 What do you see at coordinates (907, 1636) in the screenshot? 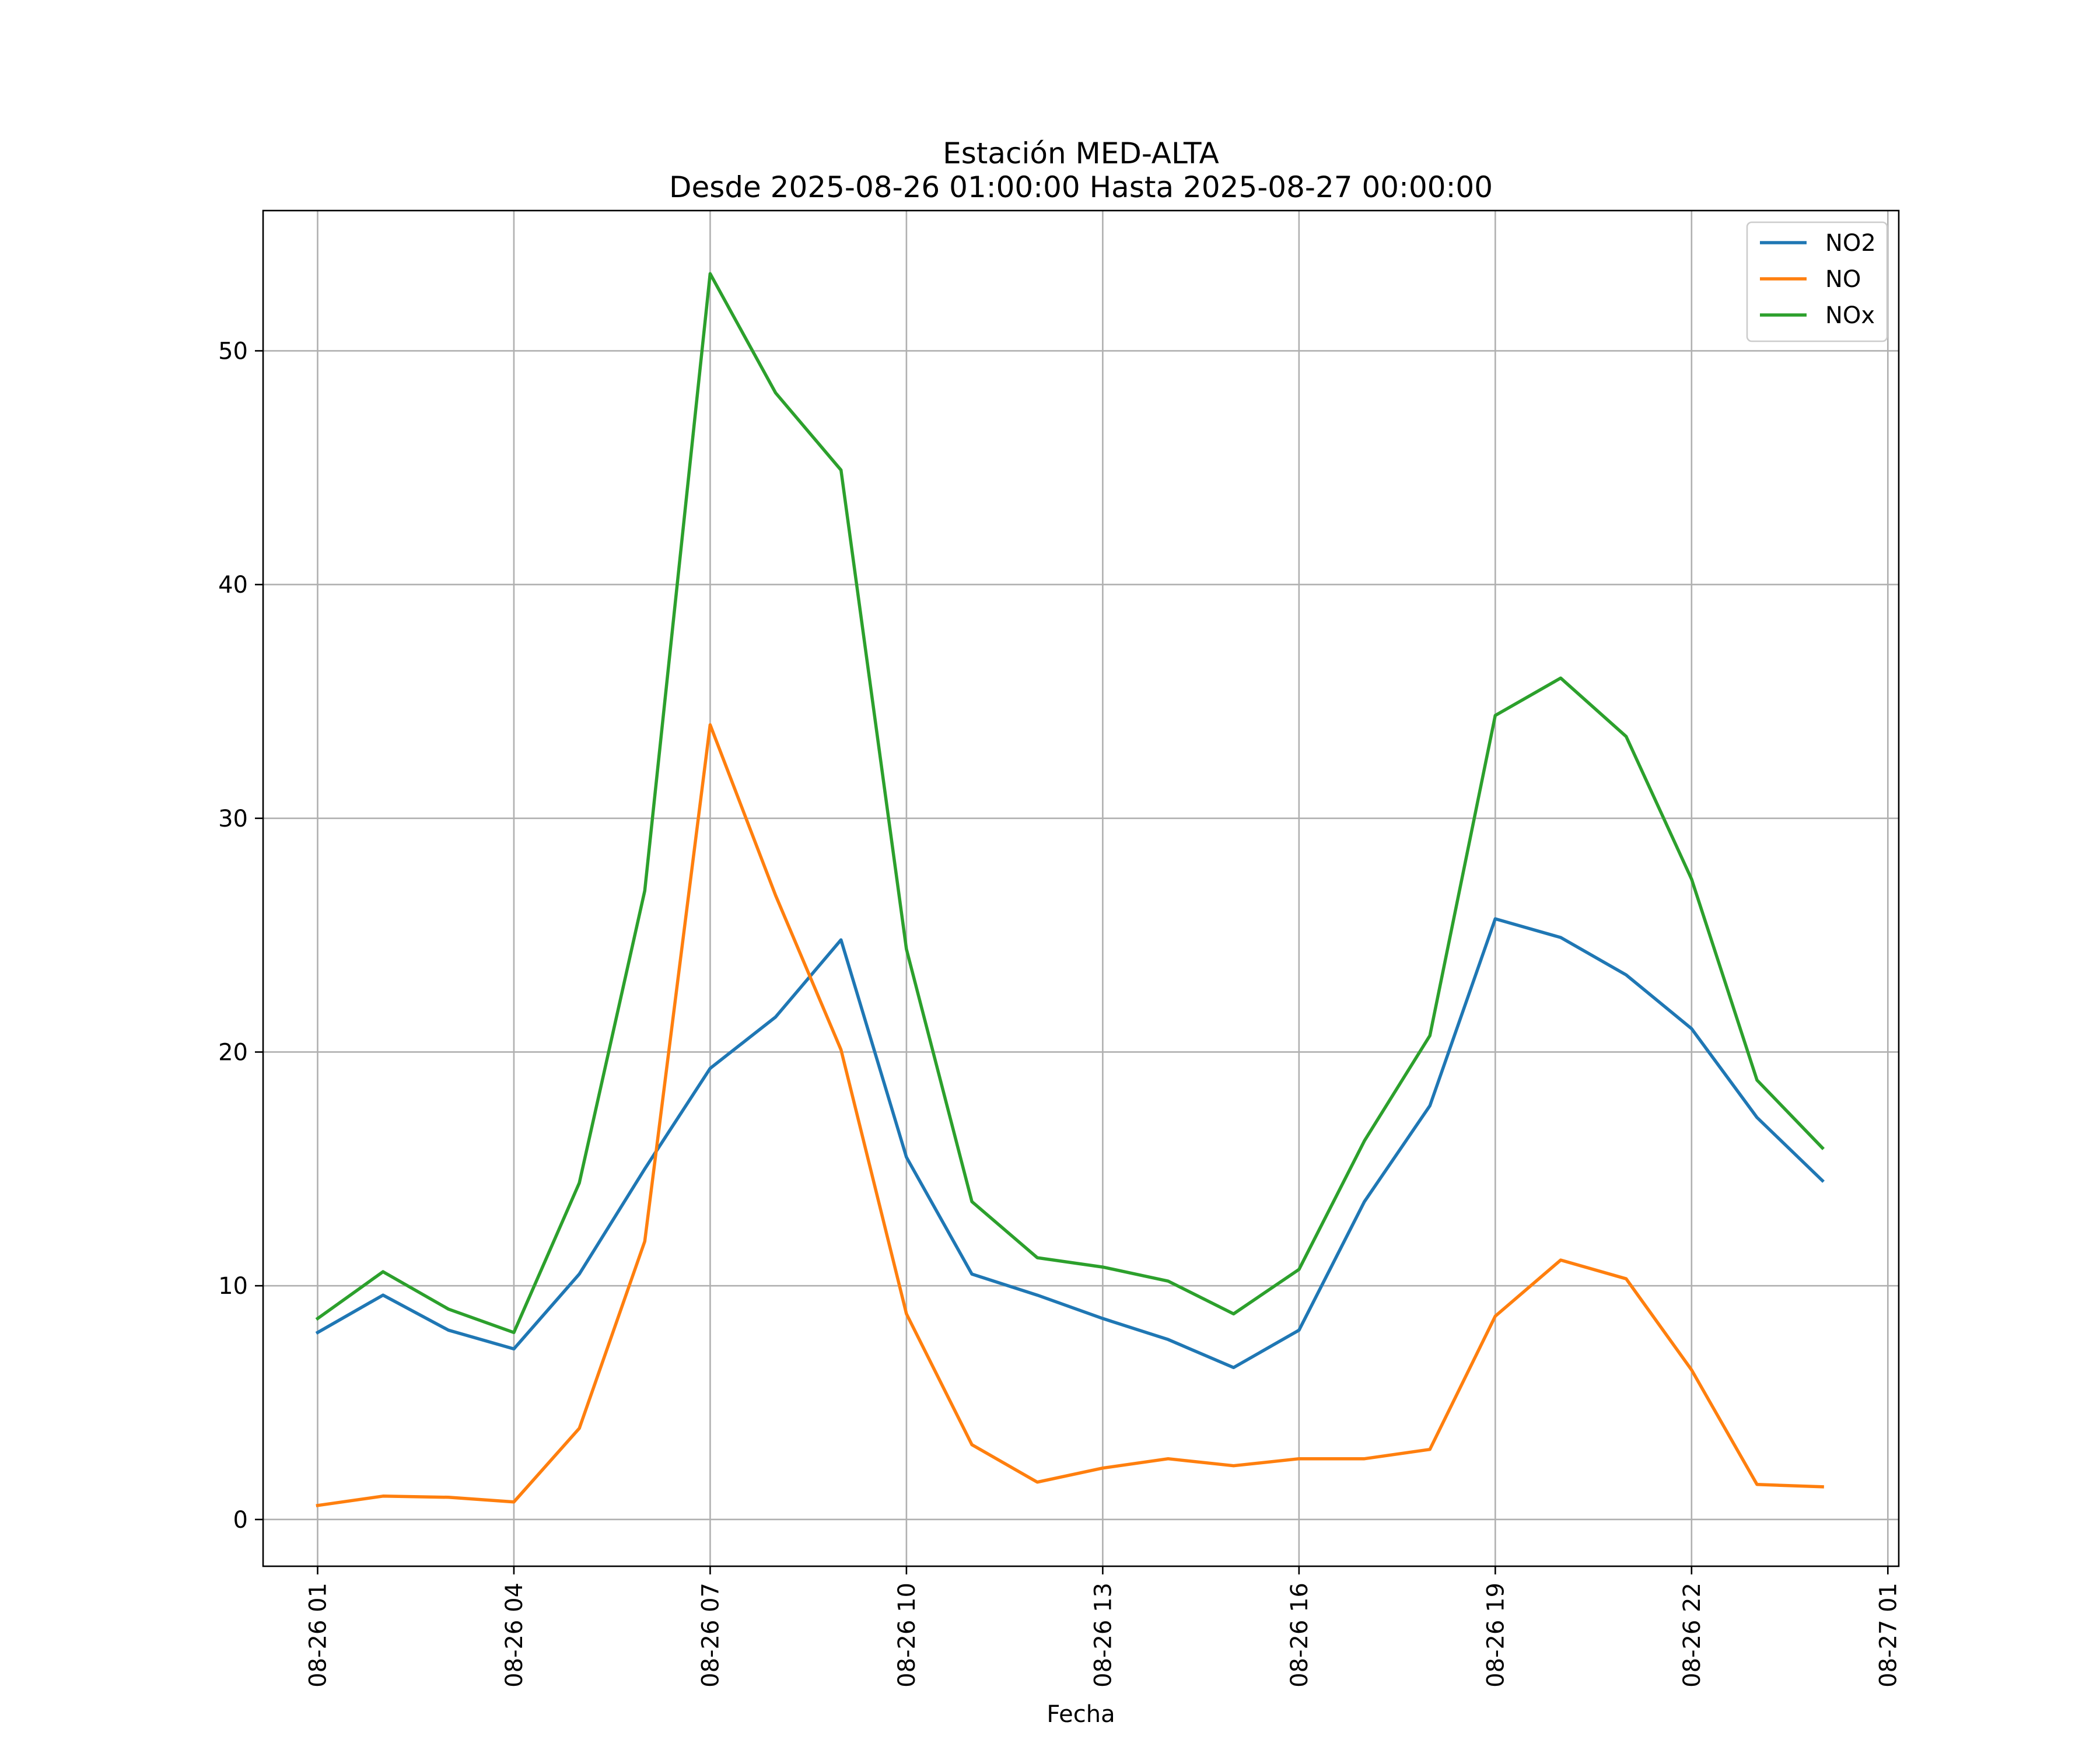
I see `x-tick-label: 08-26 10` at bounding box center [907, 1636].